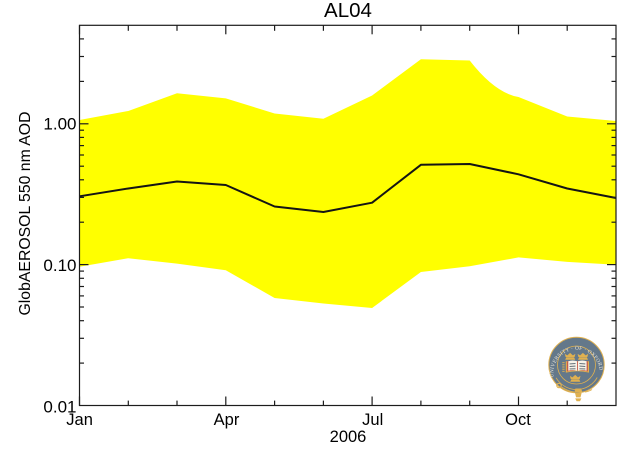 This screenshot has width=640, height=457. Describe the element at coordinates (372, 420) in the screenshot. I see `svg-text: Jul` at that location.